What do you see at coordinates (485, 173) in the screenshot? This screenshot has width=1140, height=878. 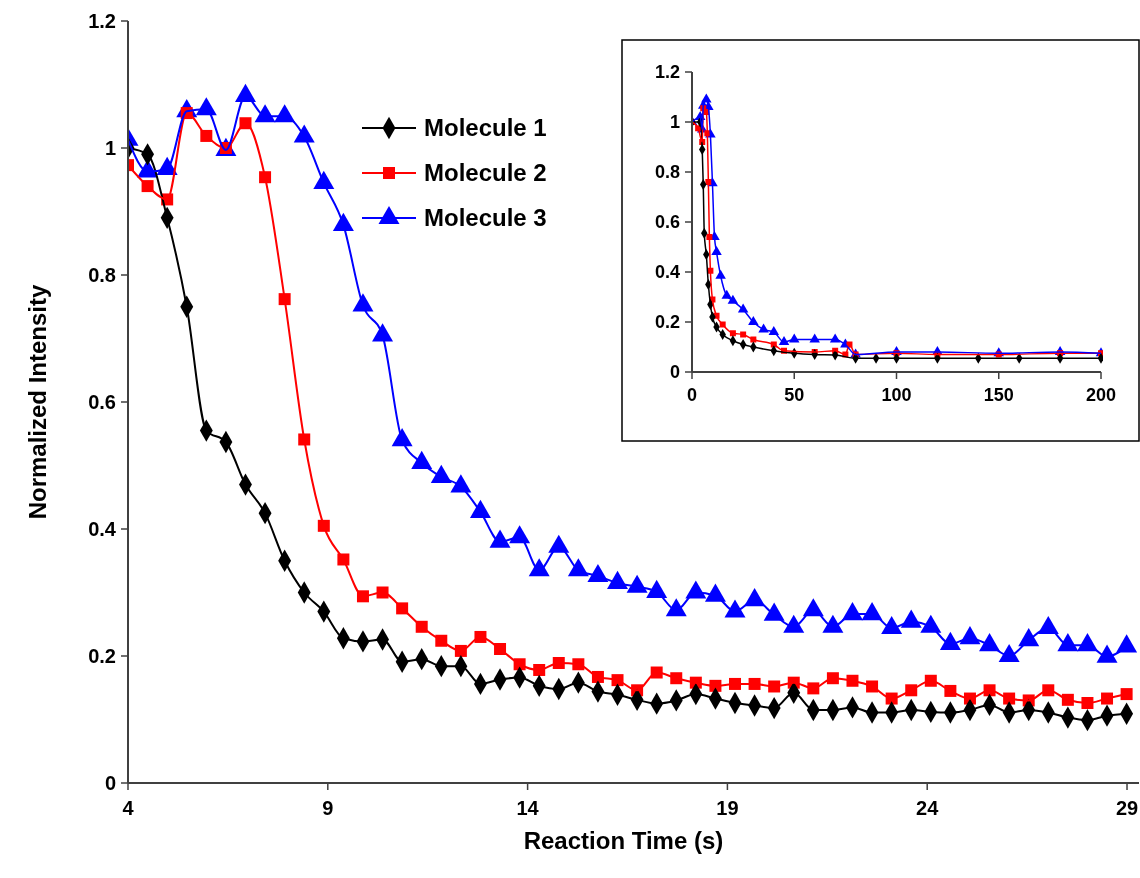 I see `legend-label: Molecule 2` at bounding box center [485, 173].